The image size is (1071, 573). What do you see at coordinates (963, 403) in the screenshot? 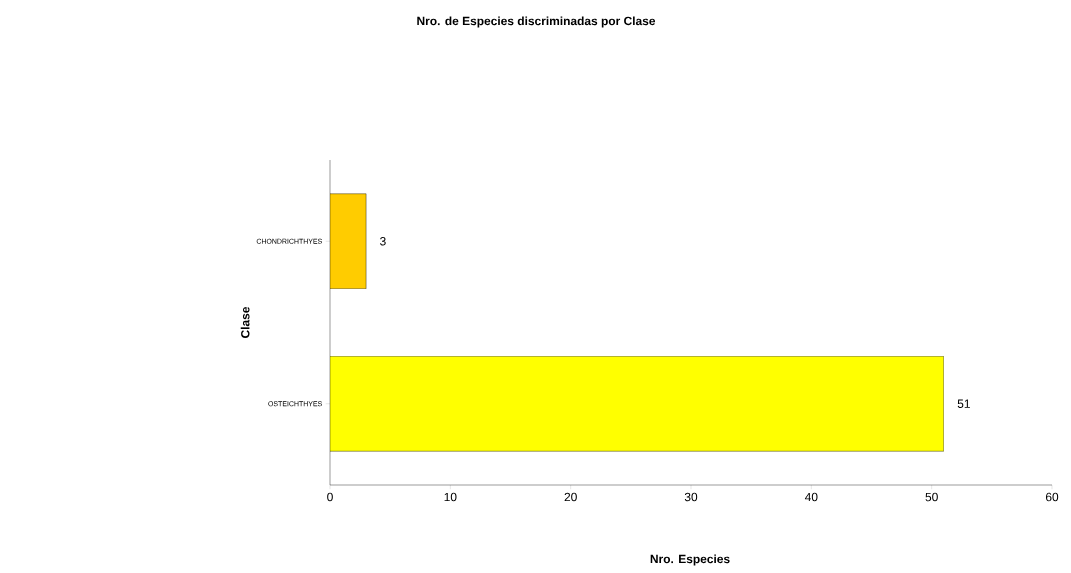
I see `data-label: 51` at bounding box center [963, 403].